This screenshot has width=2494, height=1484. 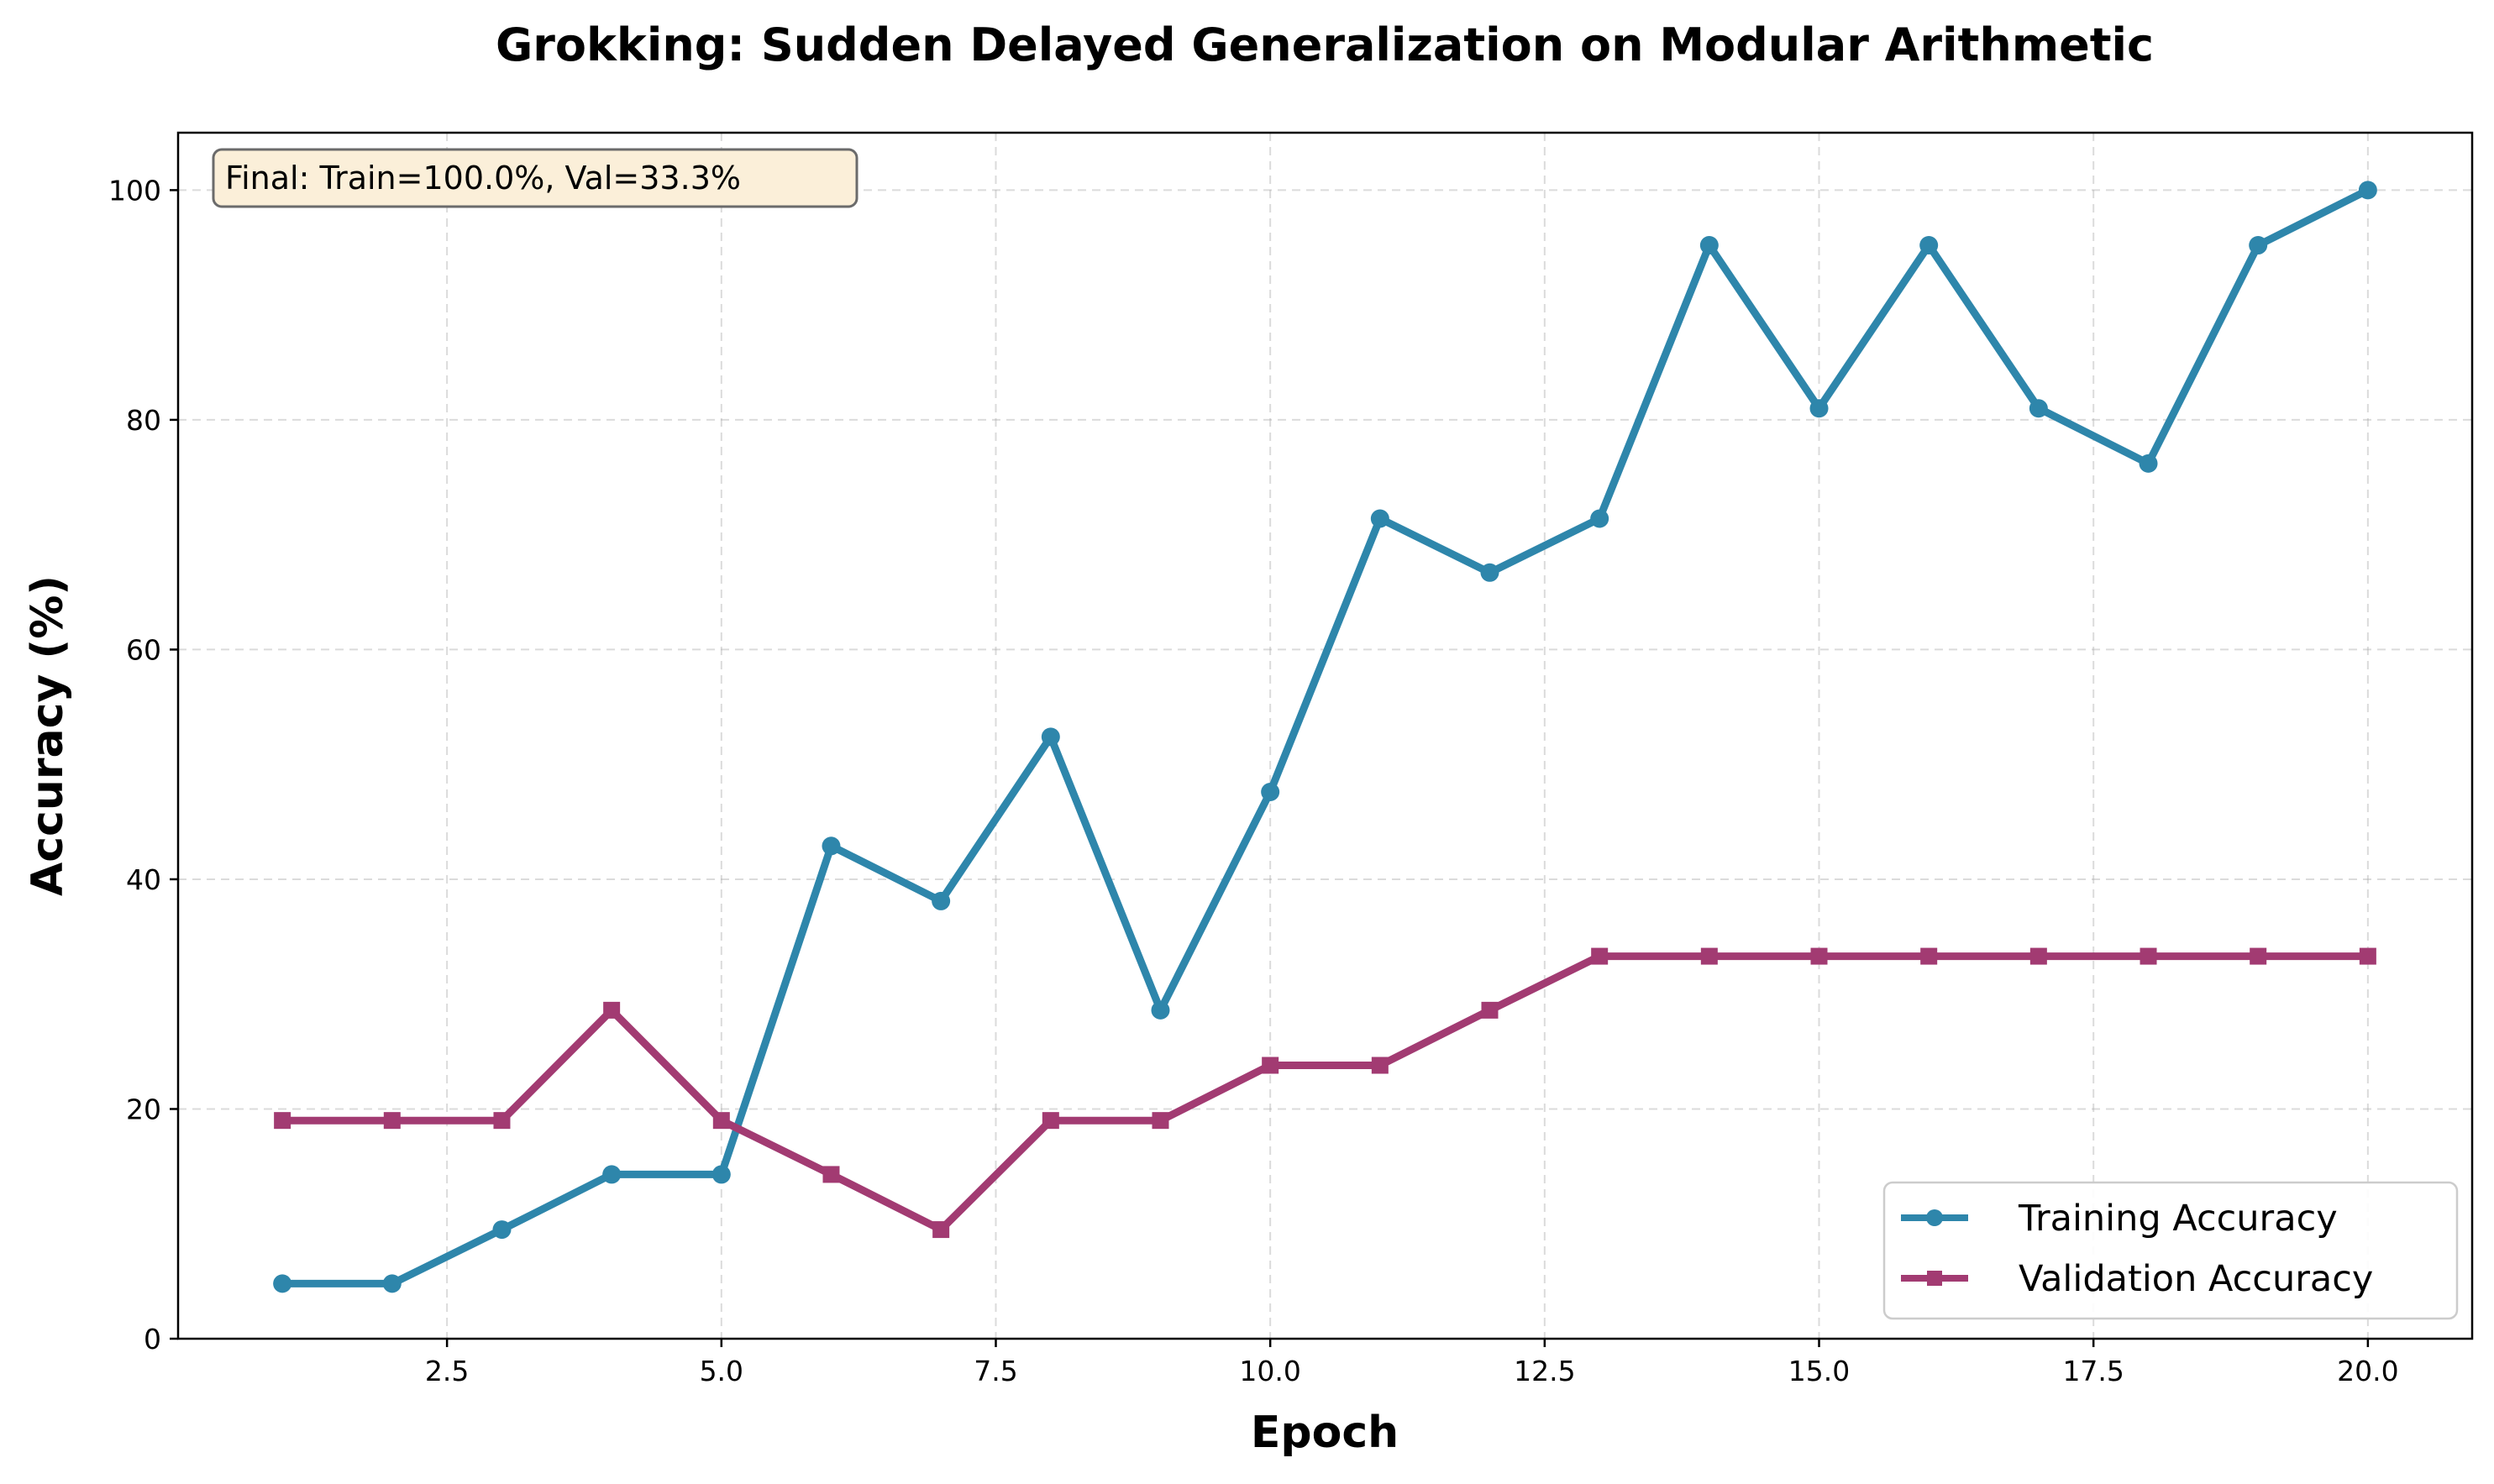 I want to click on annotation-box-background, so click(x=535, y=178).